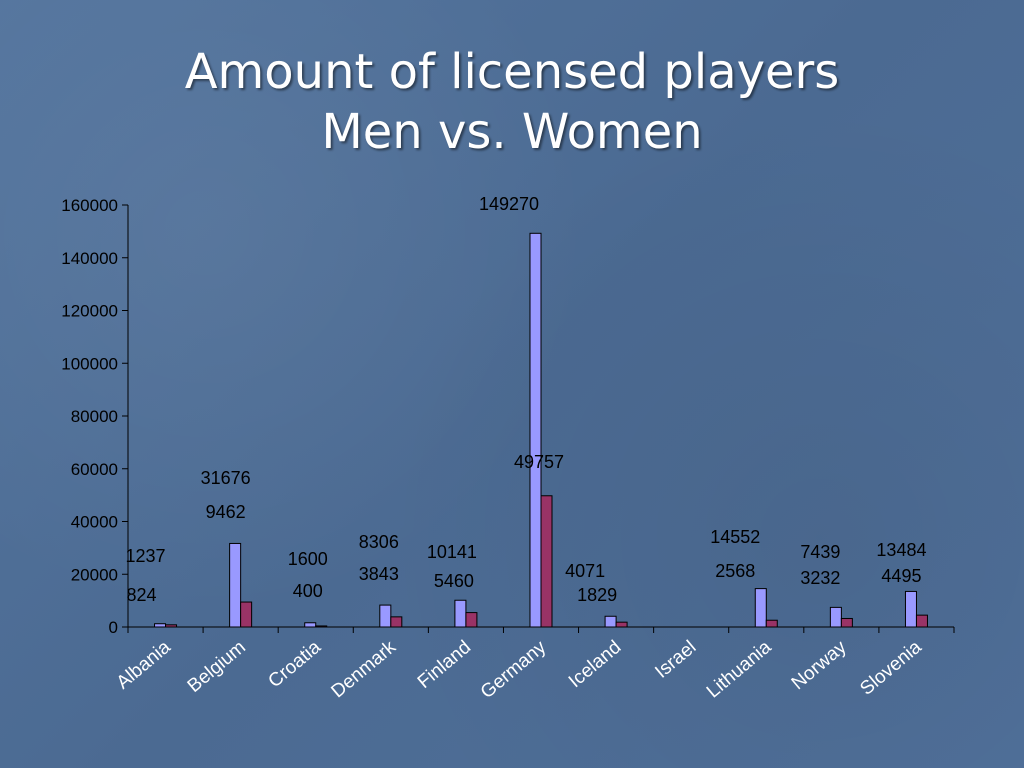 This screenshot has width=1024, height=768. Describe the element at coordinates (146, 556) in the screenshot. I see `data-label: 1237` at that location.